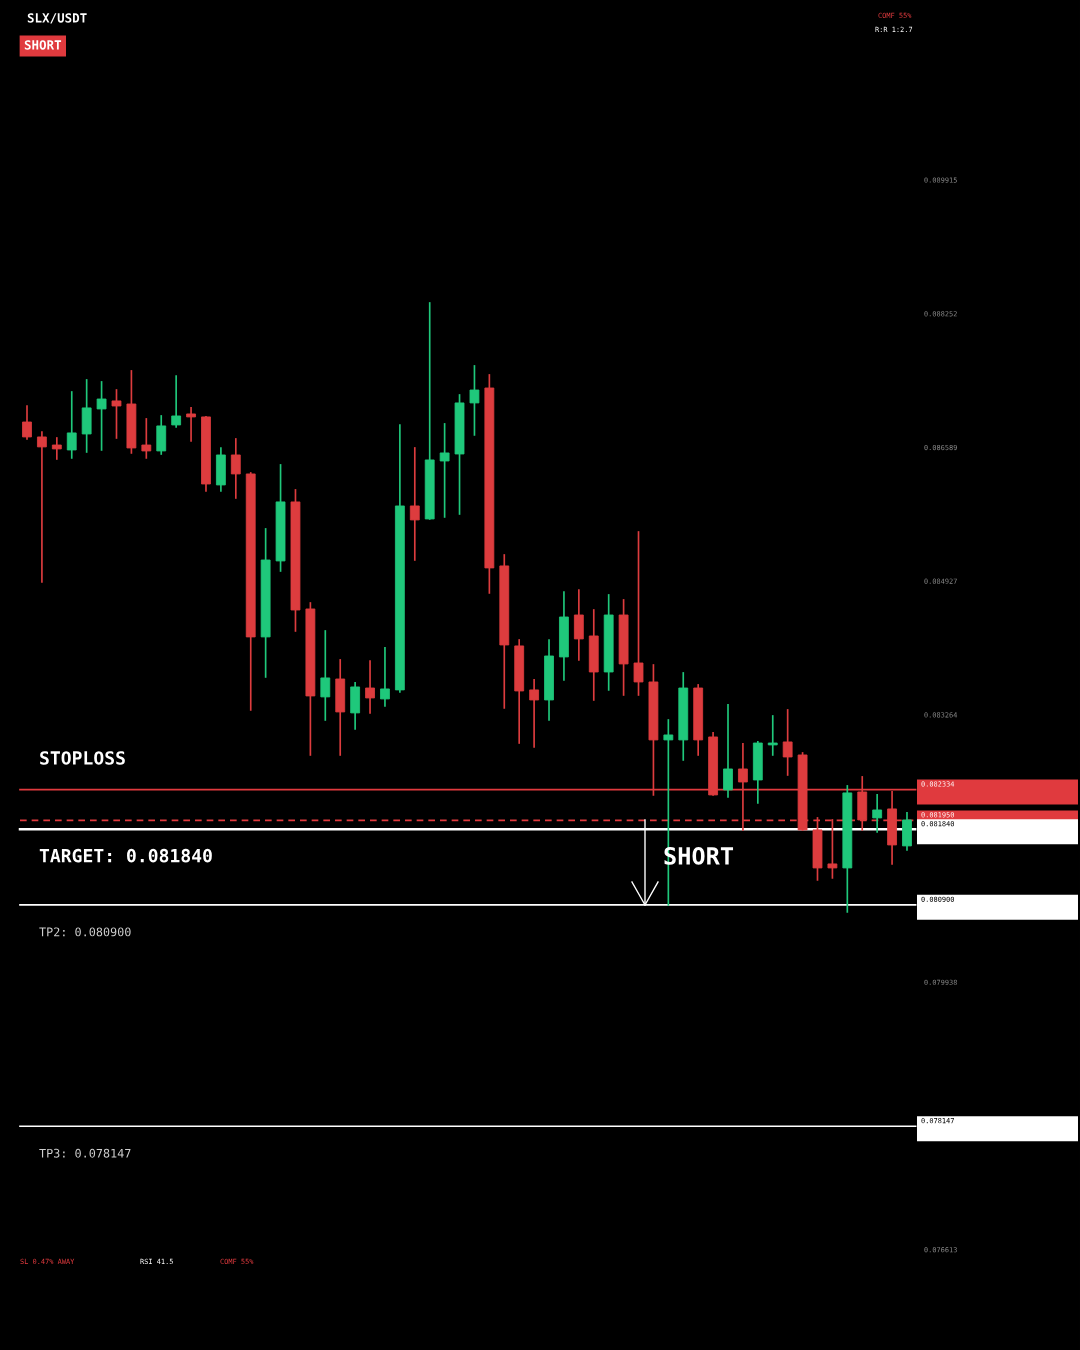 The width and height of the screenshot is (1080, 1350). I want to click on text: SLX/USDT, so click(57, 18).